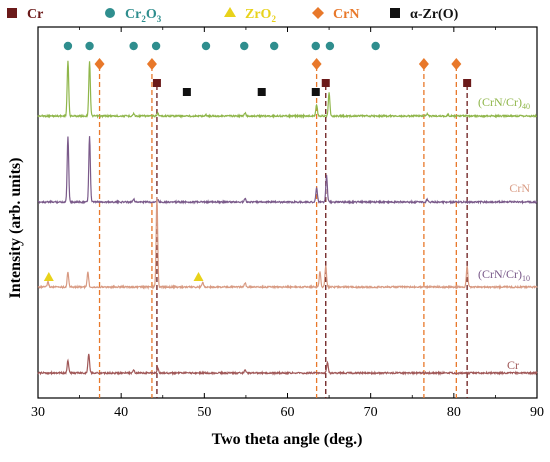  I want to click on y-axis-label: Intensity (arb. units), so click(15, 228).